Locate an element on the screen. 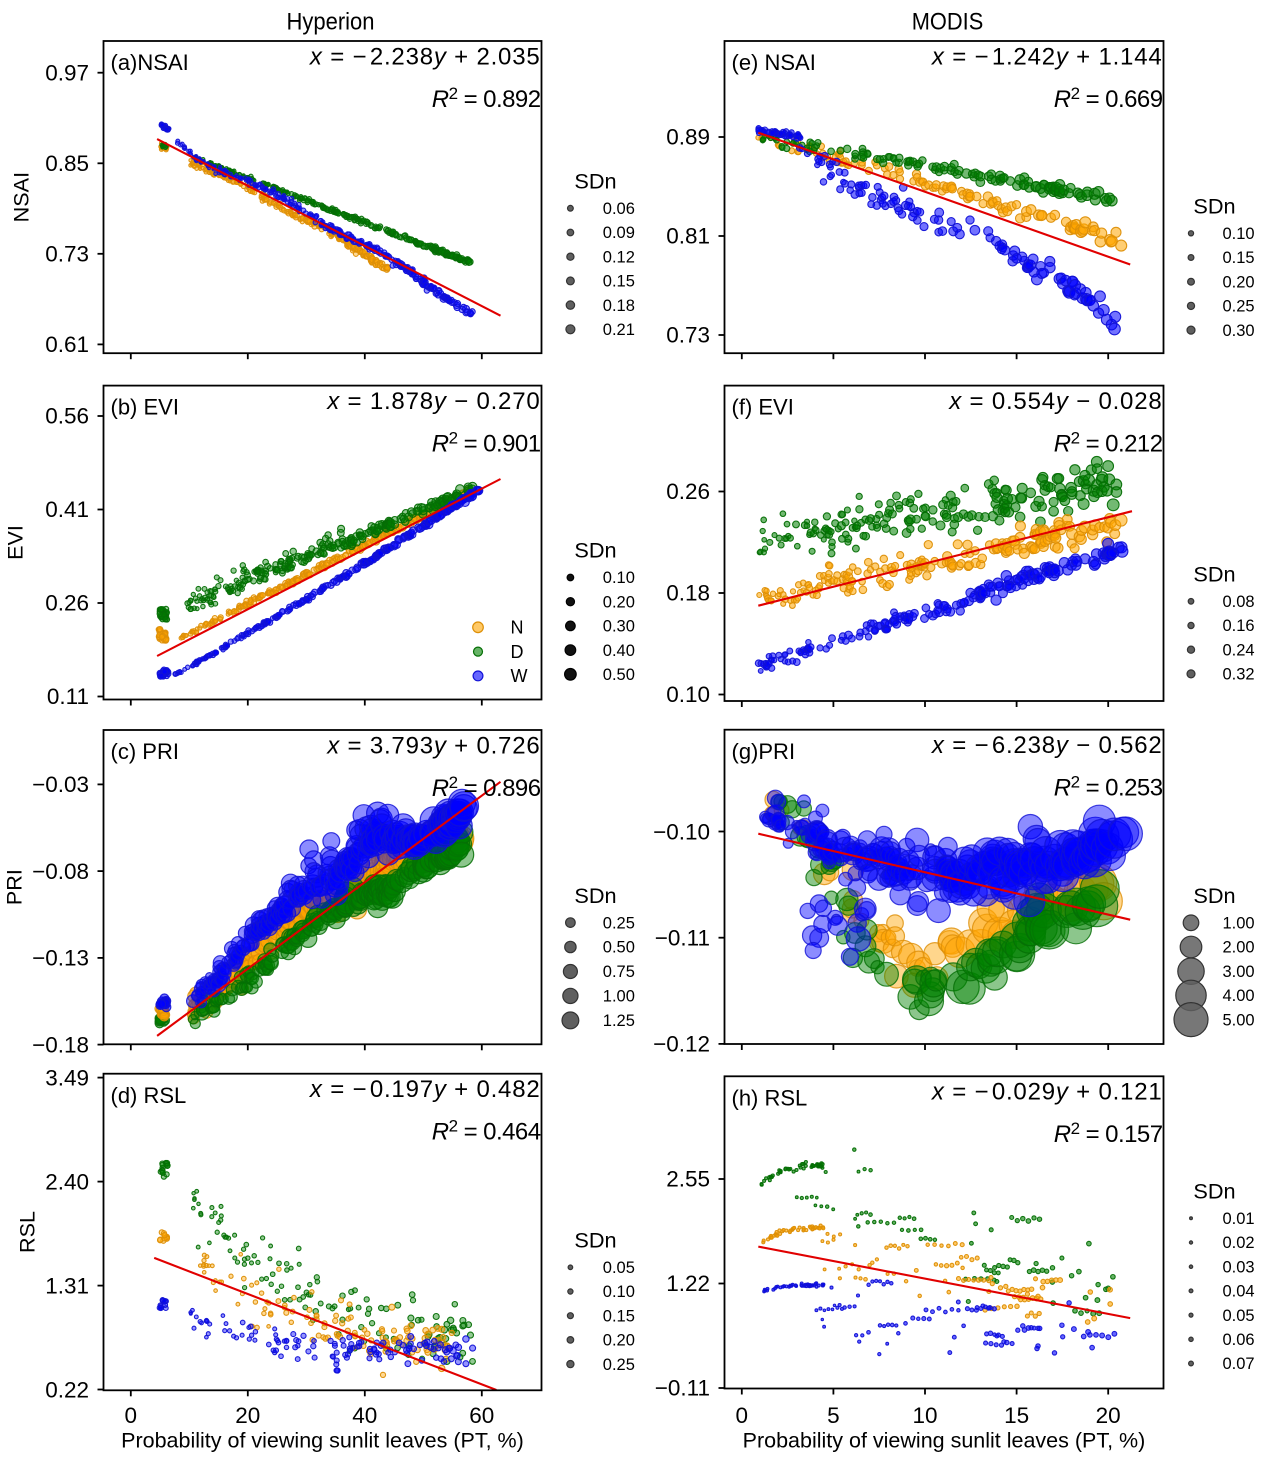 This screenshot has width=1268, height=1465. svg-text: (e) NSAI is located at coordinates (774, 62).